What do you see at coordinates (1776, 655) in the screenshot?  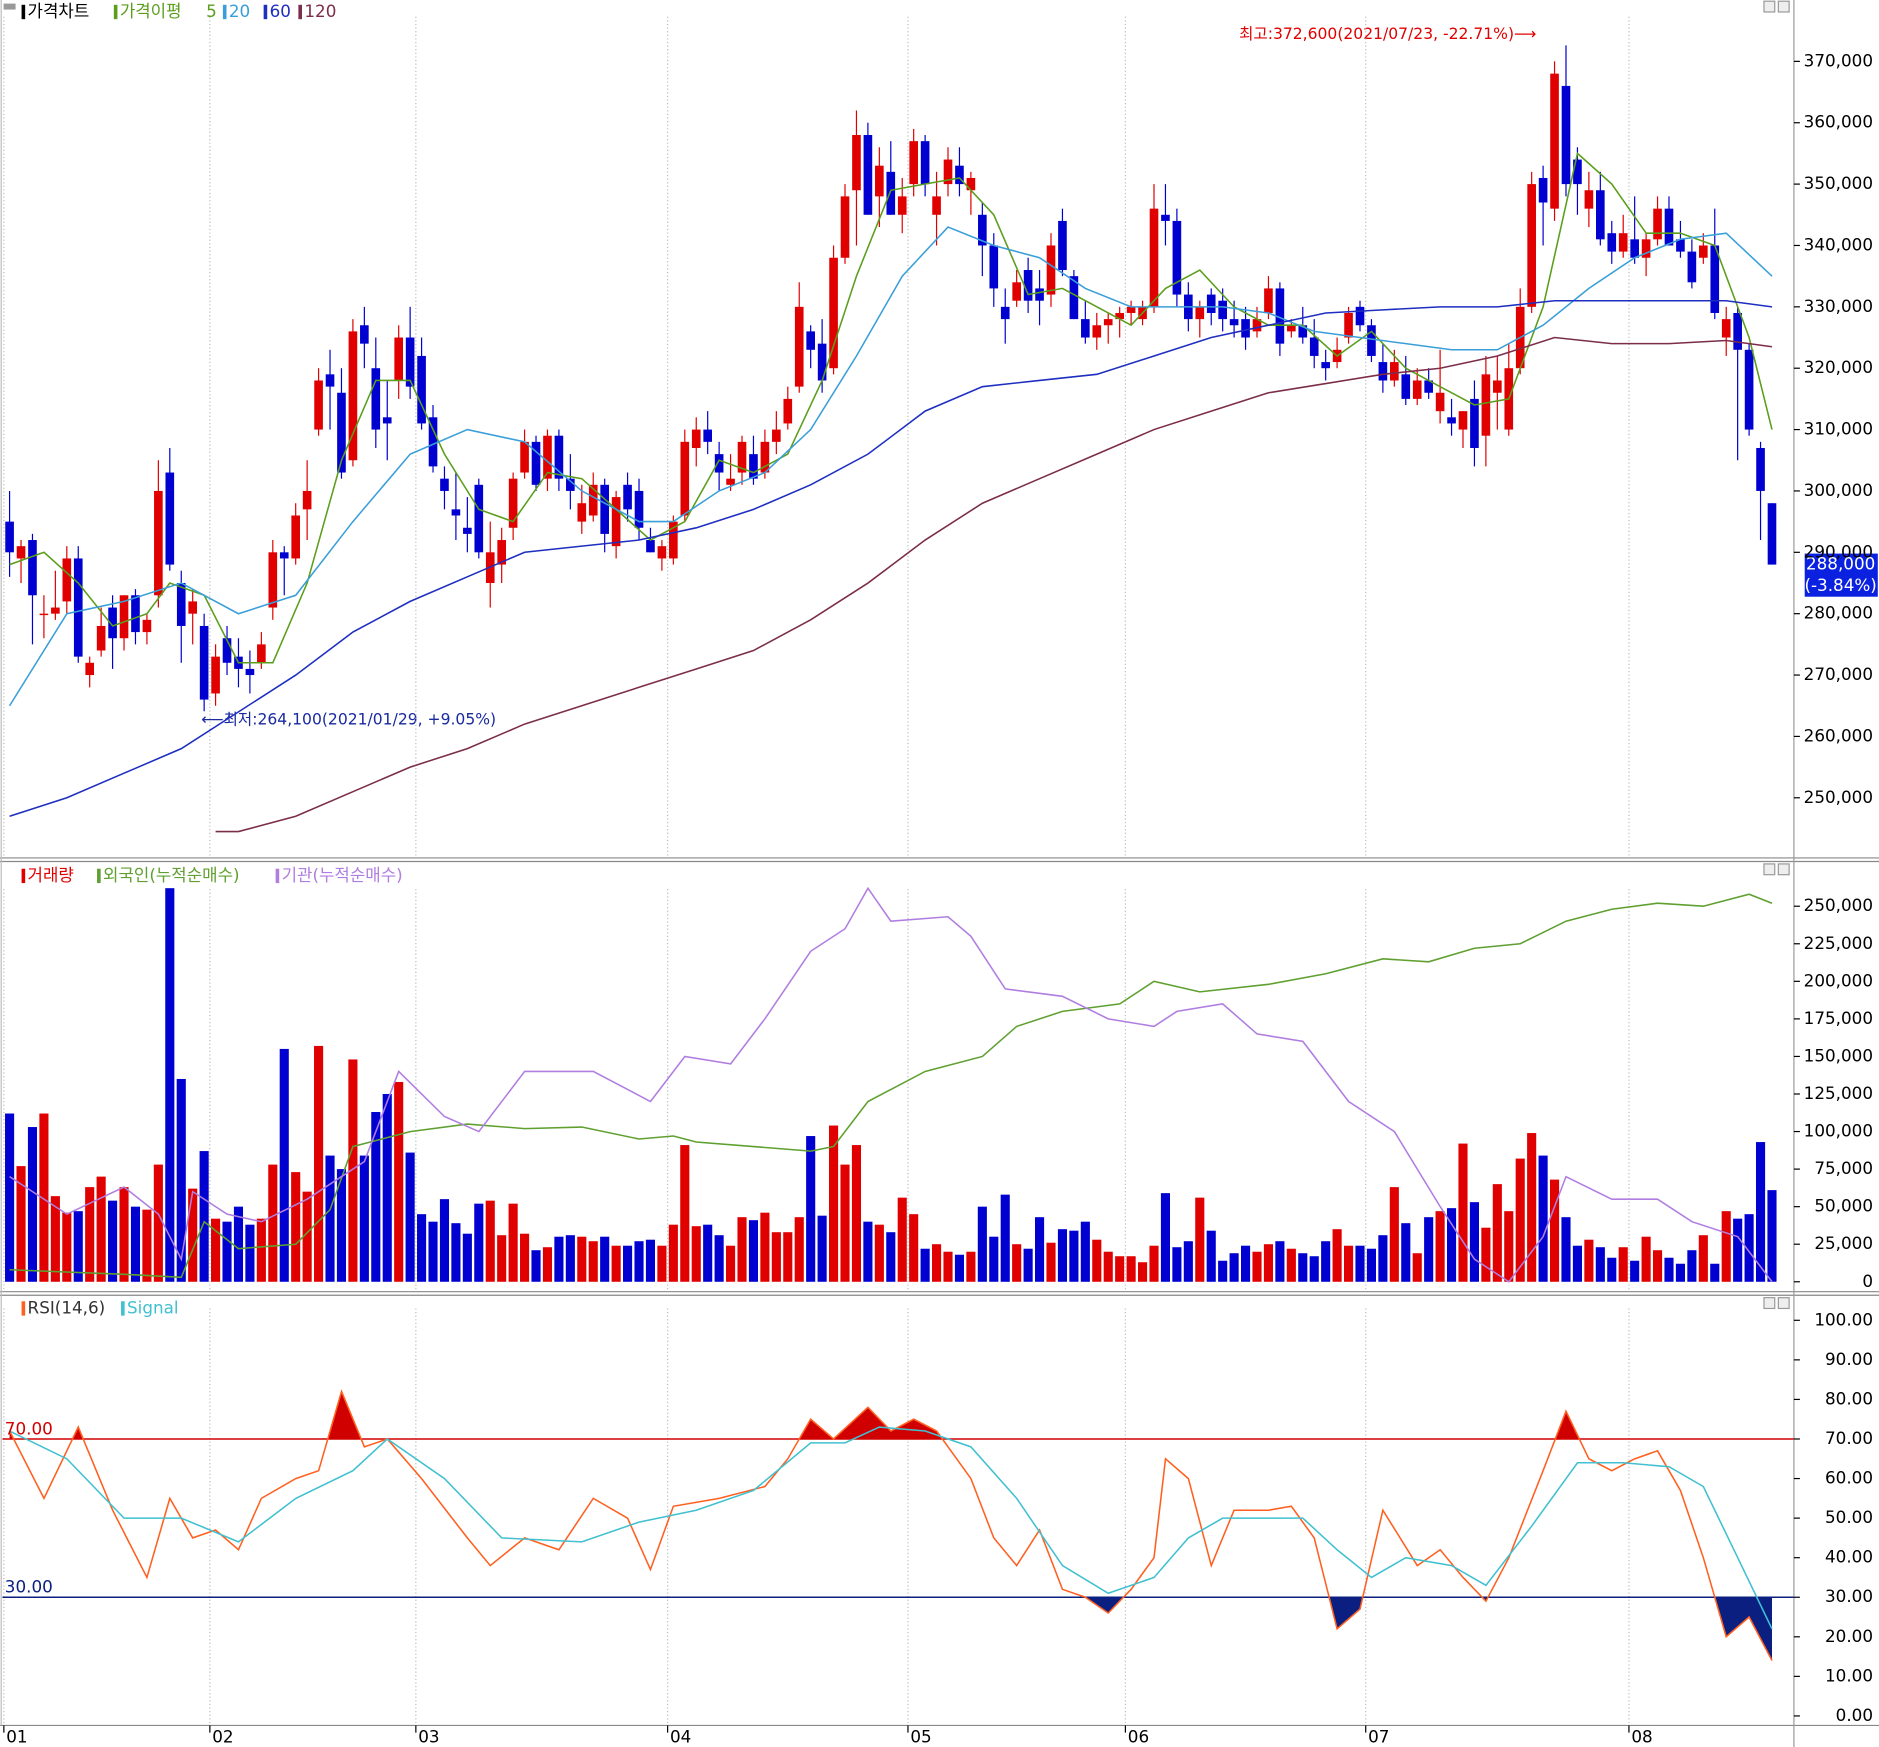 I see `pane-buttons` at bounding box center [1776, 655].